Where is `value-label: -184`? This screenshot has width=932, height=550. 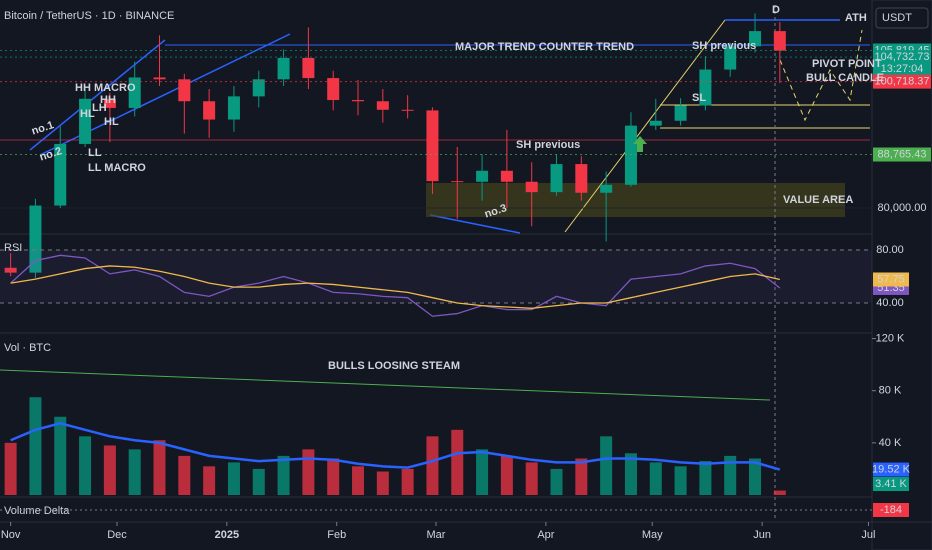 value-label: -184 is located at coordinates (891, 510).